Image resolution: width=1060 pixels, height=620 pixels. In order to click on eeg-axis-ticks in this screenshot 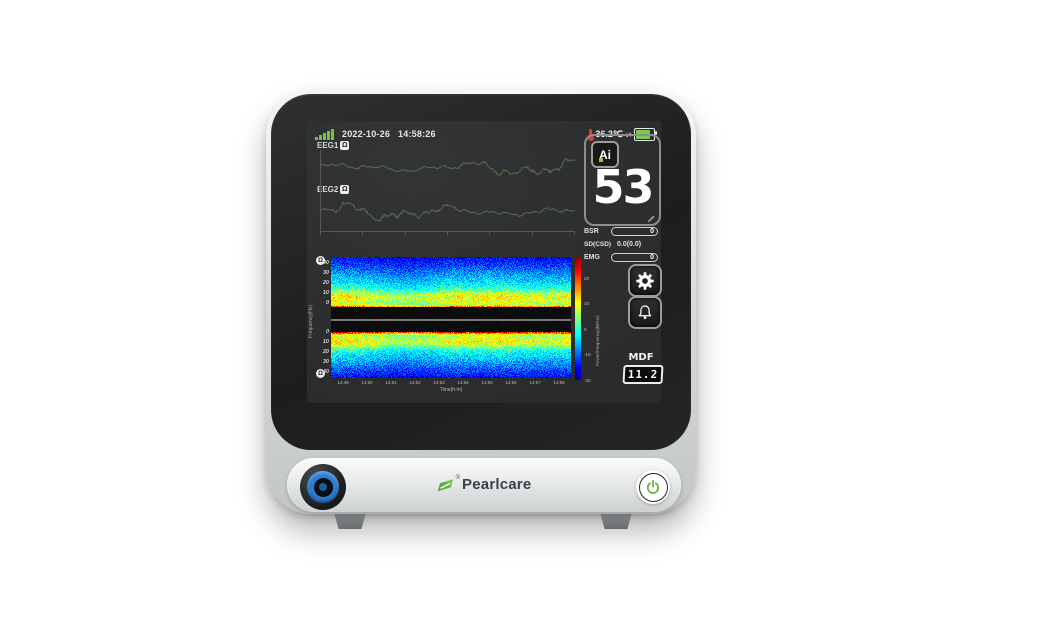, I will do `click(447, 233)`.